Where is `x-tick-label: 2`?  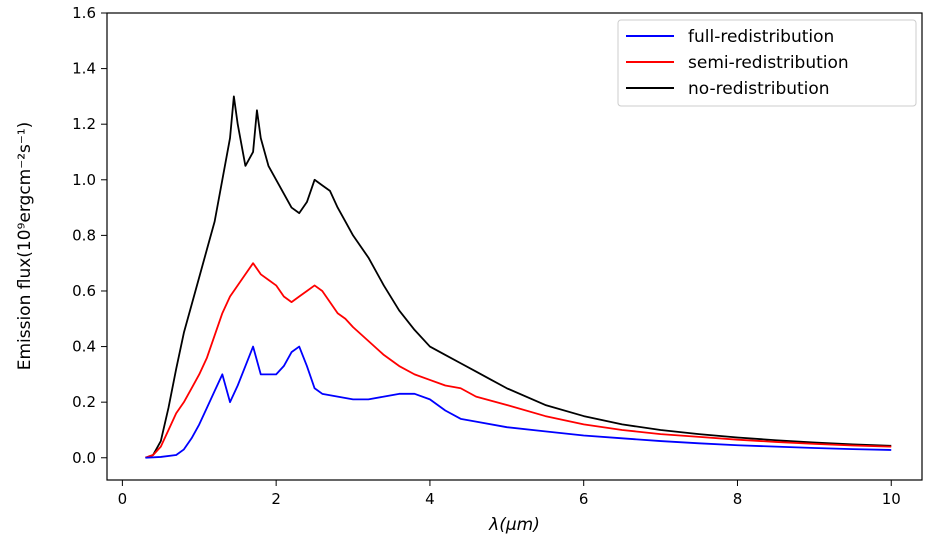
x-tick-label: 2 is located at coordinates (276, 499).